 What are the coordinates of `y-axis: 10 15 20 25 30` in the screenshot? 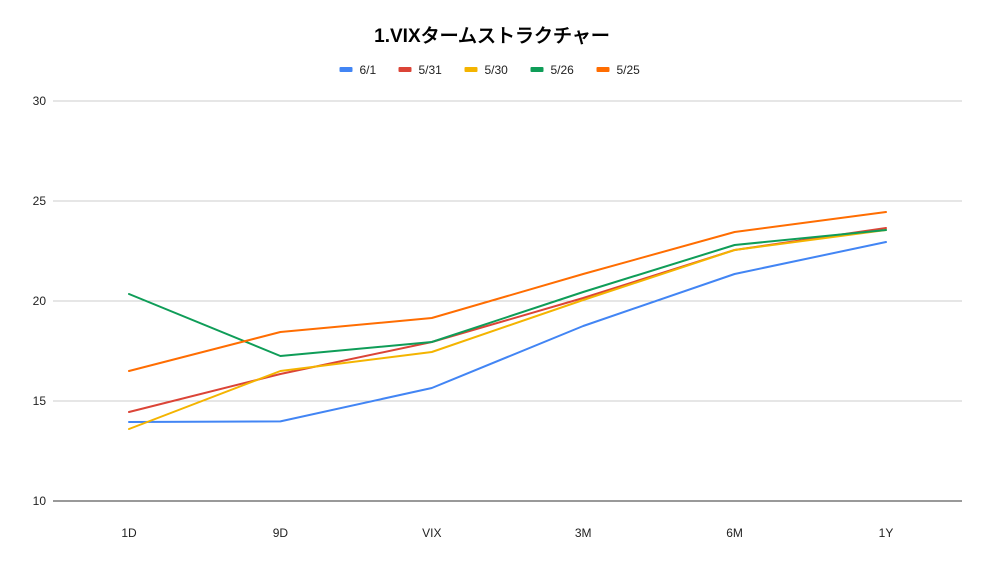 It's located at (40, 301).